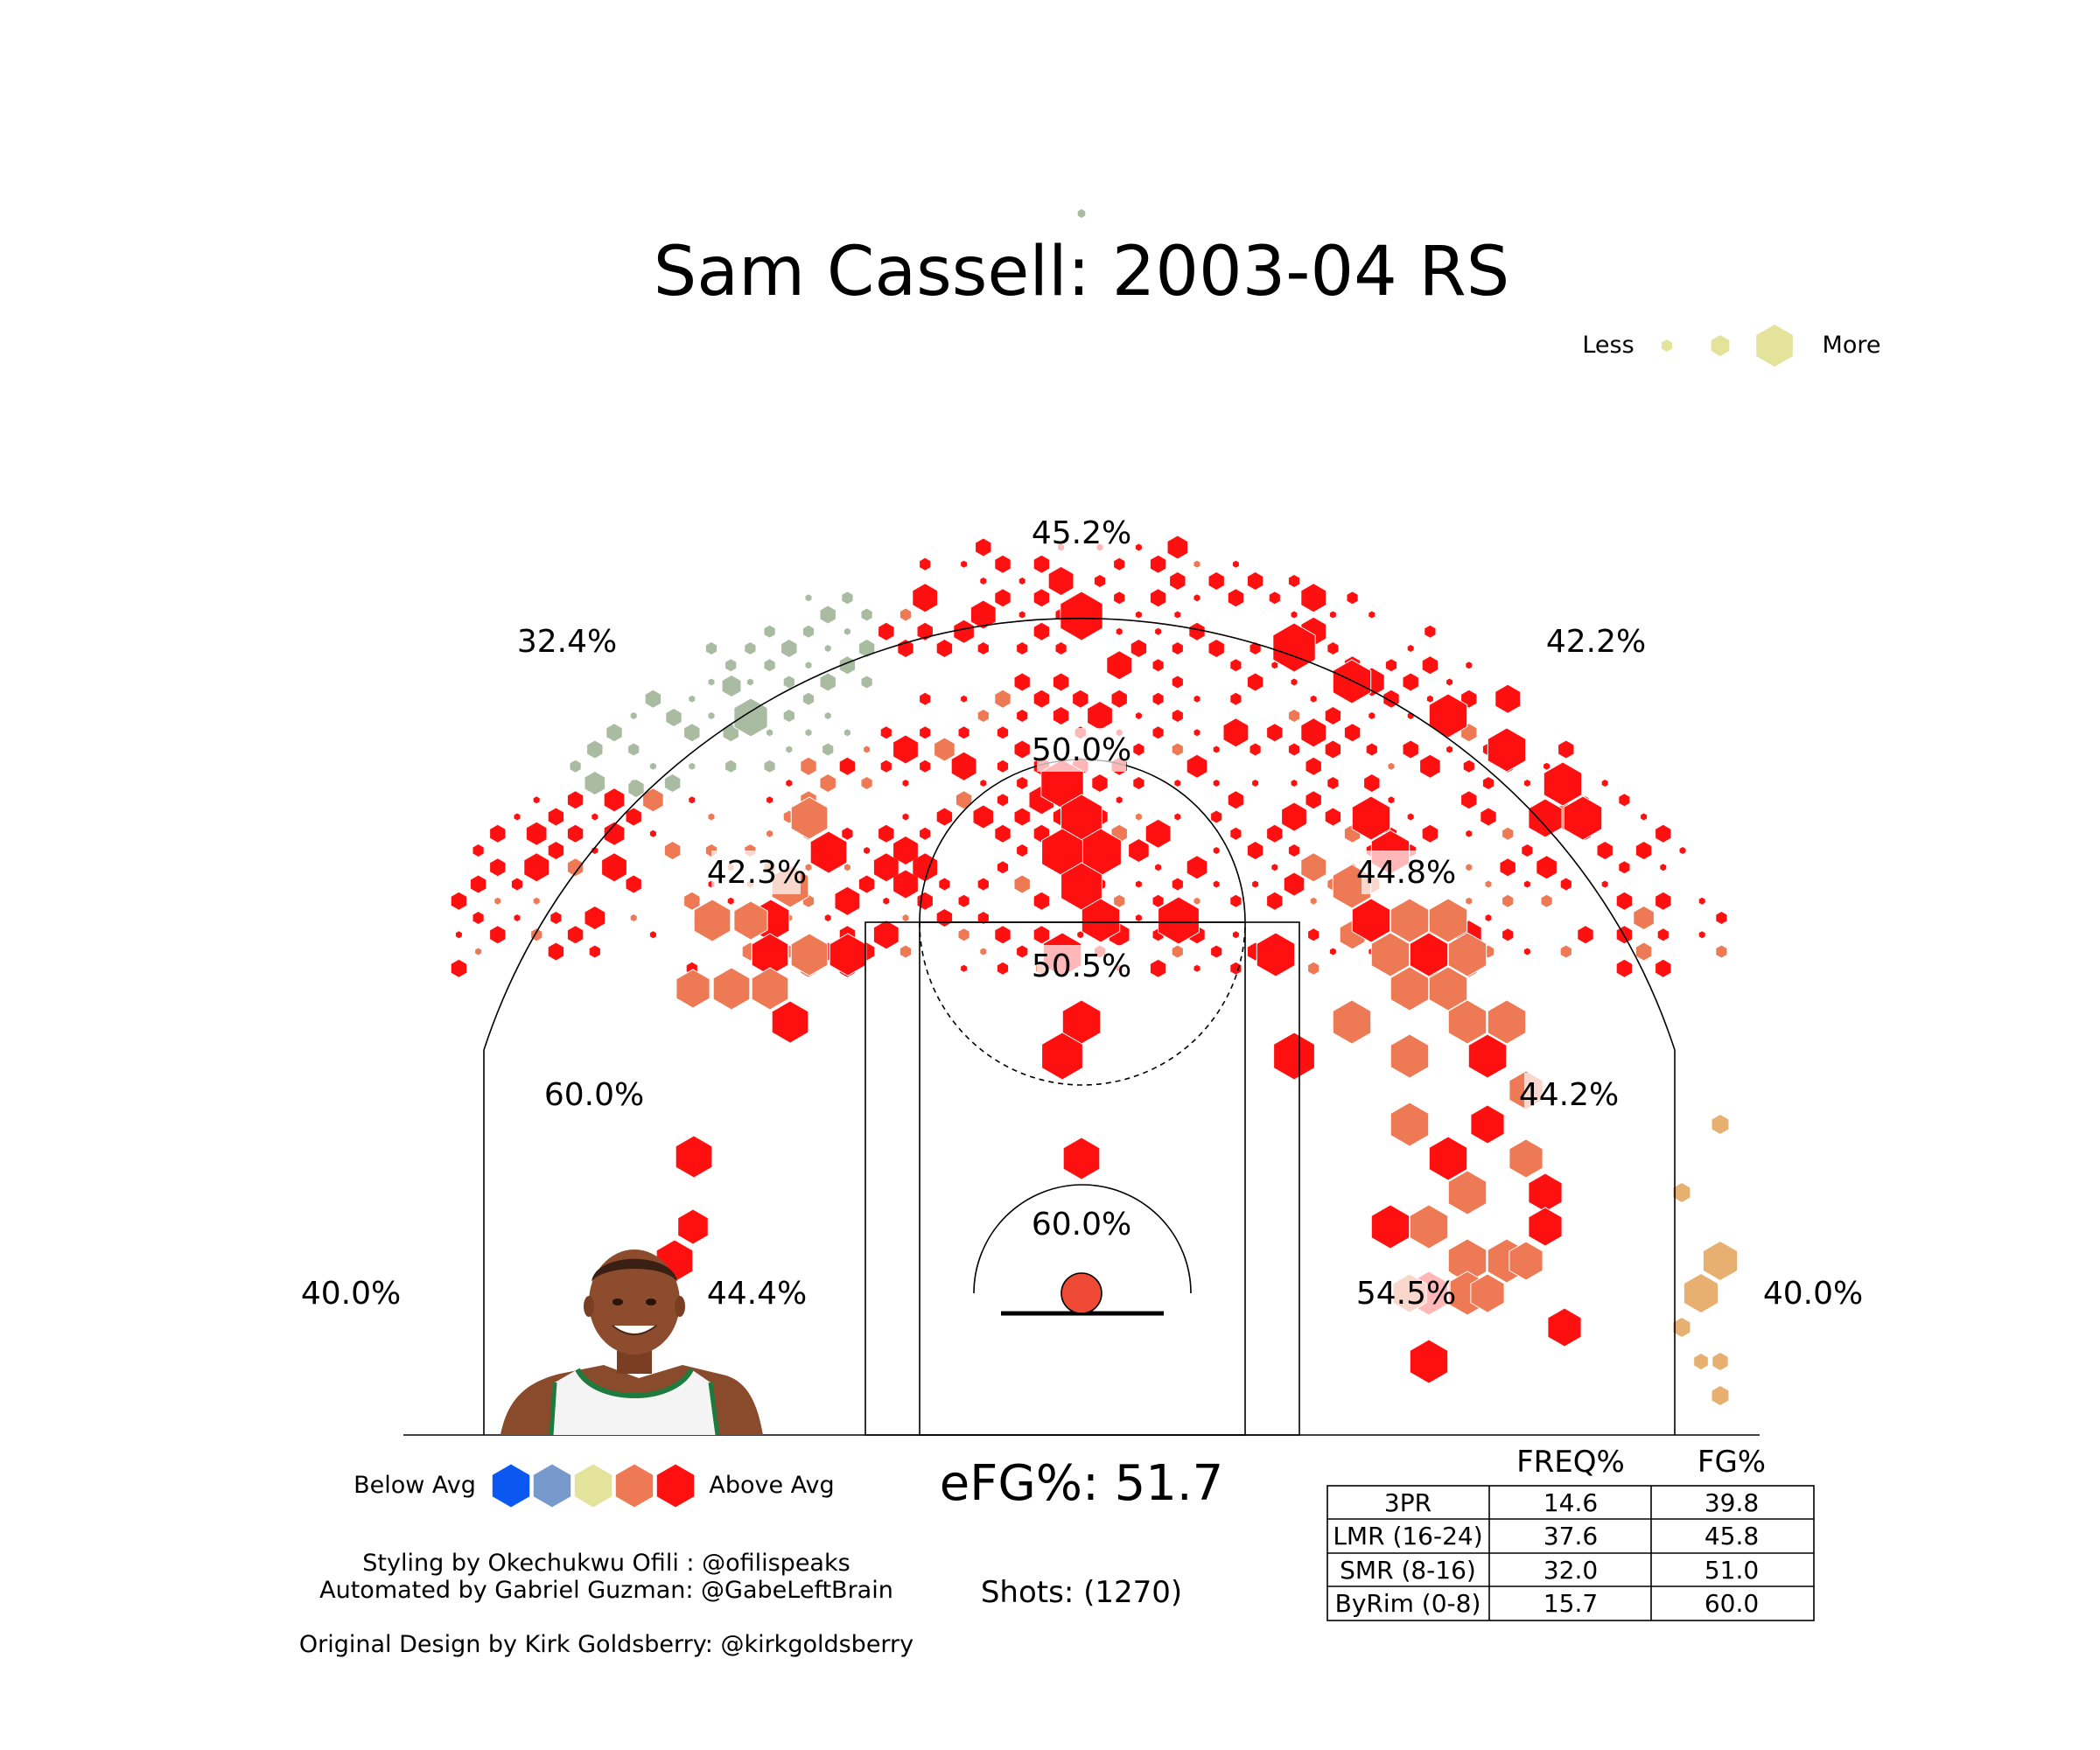 This screenshot has width=2100, height=1750. I want to click on zone-label-bg, so click(1406, 872).